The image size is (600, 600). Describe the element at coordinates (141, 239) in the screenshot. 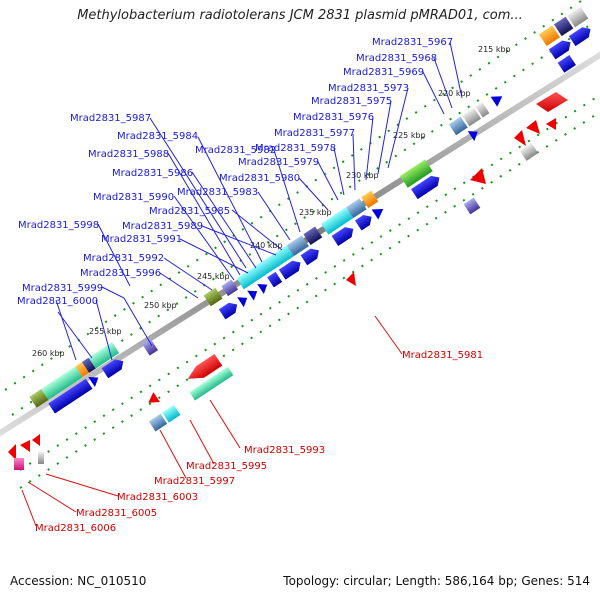

I see `gene-label: Mrad2831_5991` at that location.